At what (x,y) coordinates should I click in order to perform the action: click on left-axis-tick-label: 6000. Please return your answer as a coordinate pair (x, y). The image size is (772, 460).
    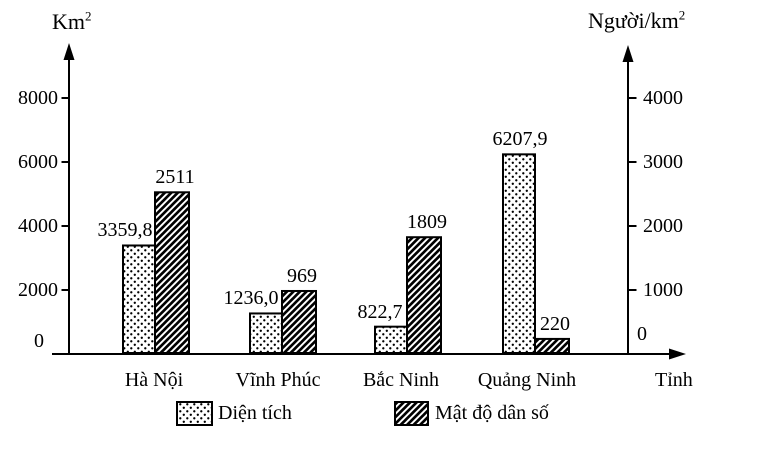
    Looking at the image, I should click on (38, 162).